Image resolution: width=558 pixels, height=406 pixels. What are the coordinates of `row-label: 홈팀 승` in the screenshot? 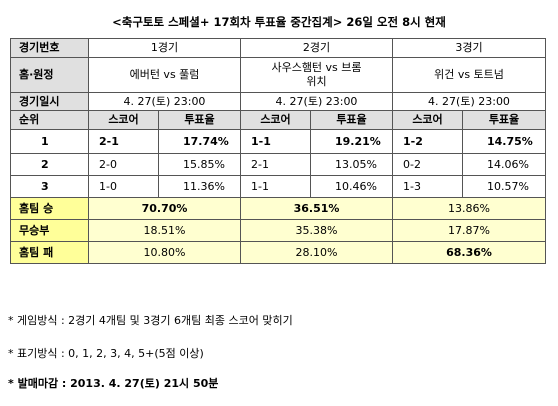 It's located at (49, 208).